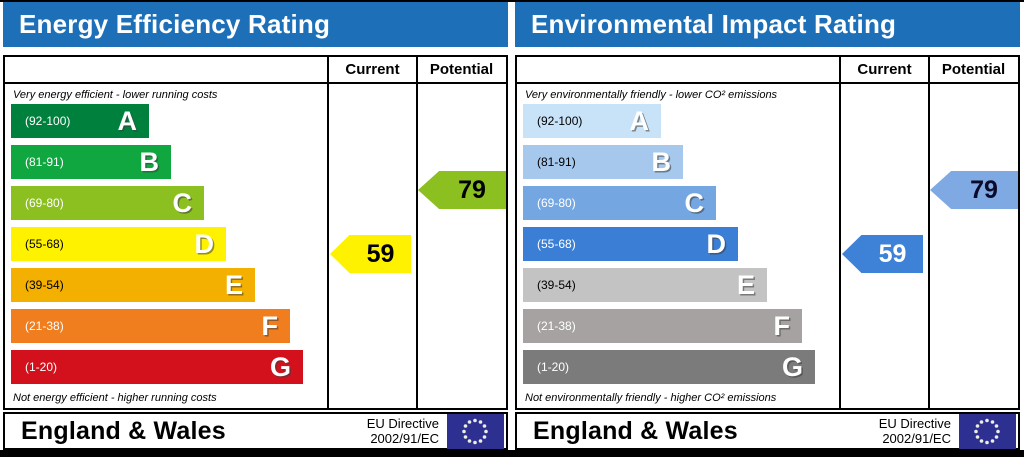  I want to click on environmental-title-bar: Environmental Impact Rating, so click(767, 24).